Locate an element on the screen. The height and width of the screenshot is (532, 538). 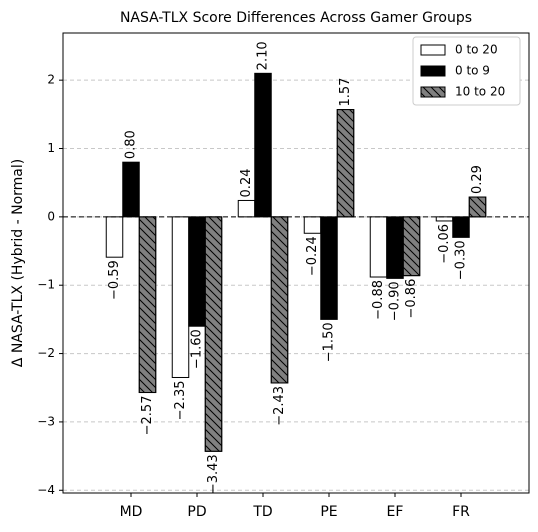
legend-label: 10 to 20 is located at coordinates (480, 92).